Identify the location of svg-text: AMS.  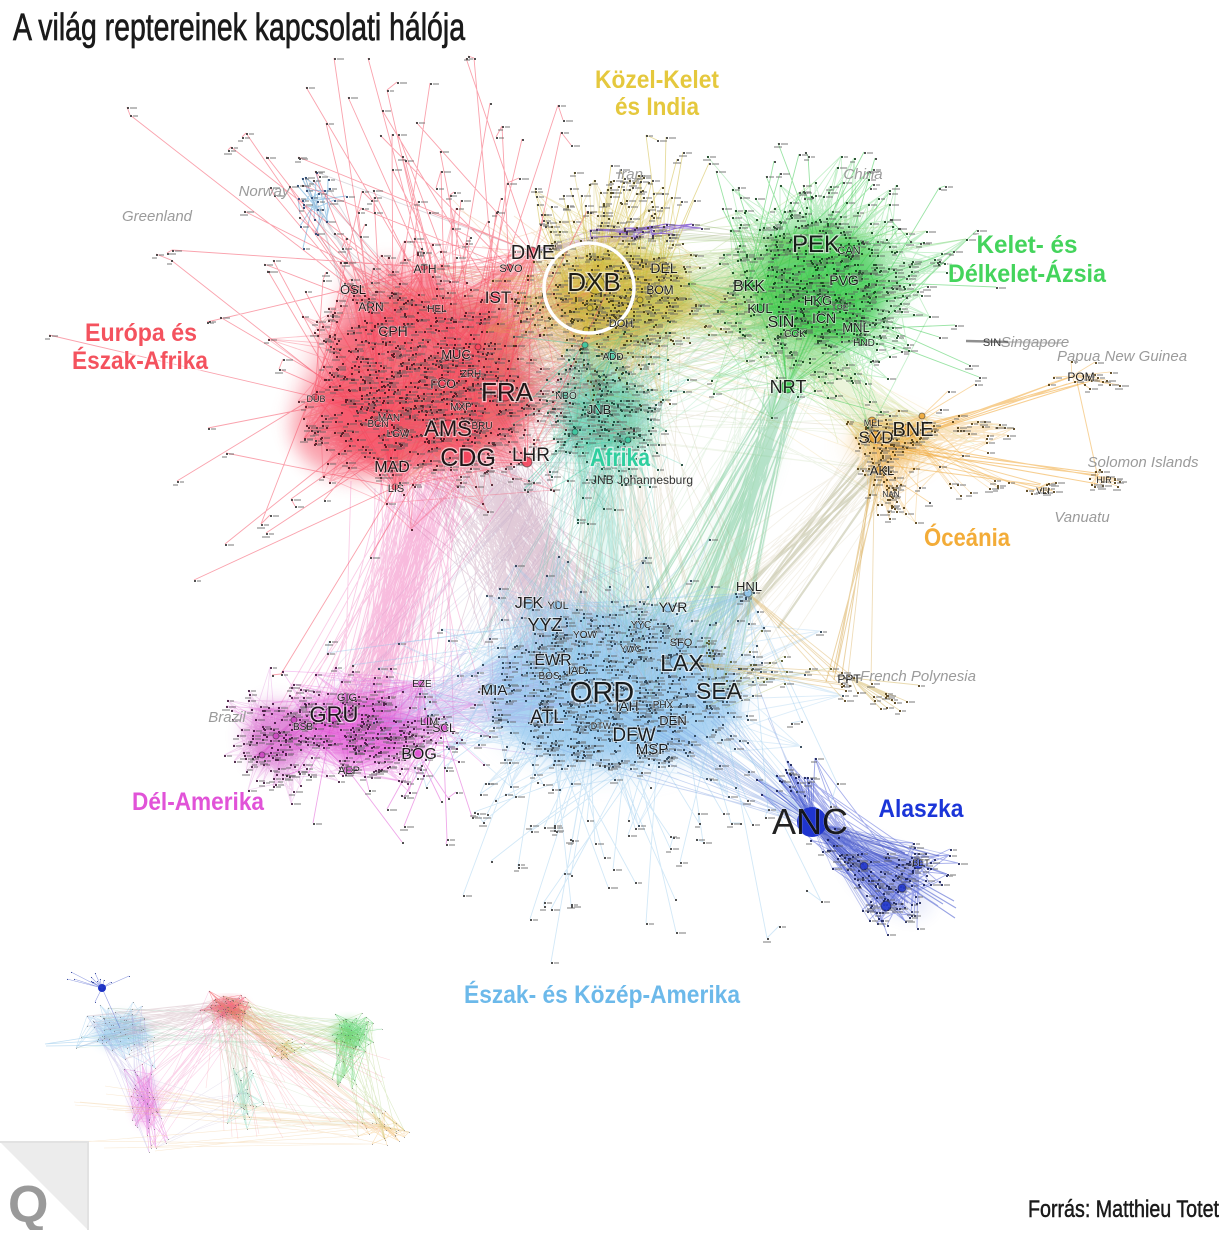
(448, 428).